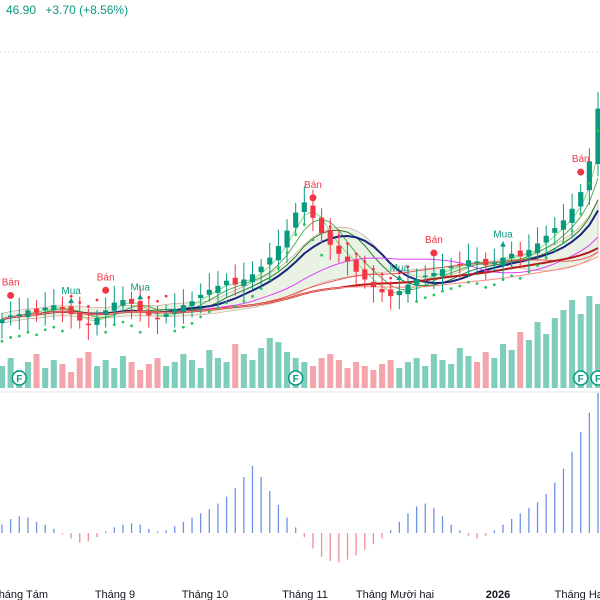 The image size is (600, 600). What do you see at coordinates (21, 10) in the screenshot?
I see `last-price: 46.90` at bounding box center [21, 10].